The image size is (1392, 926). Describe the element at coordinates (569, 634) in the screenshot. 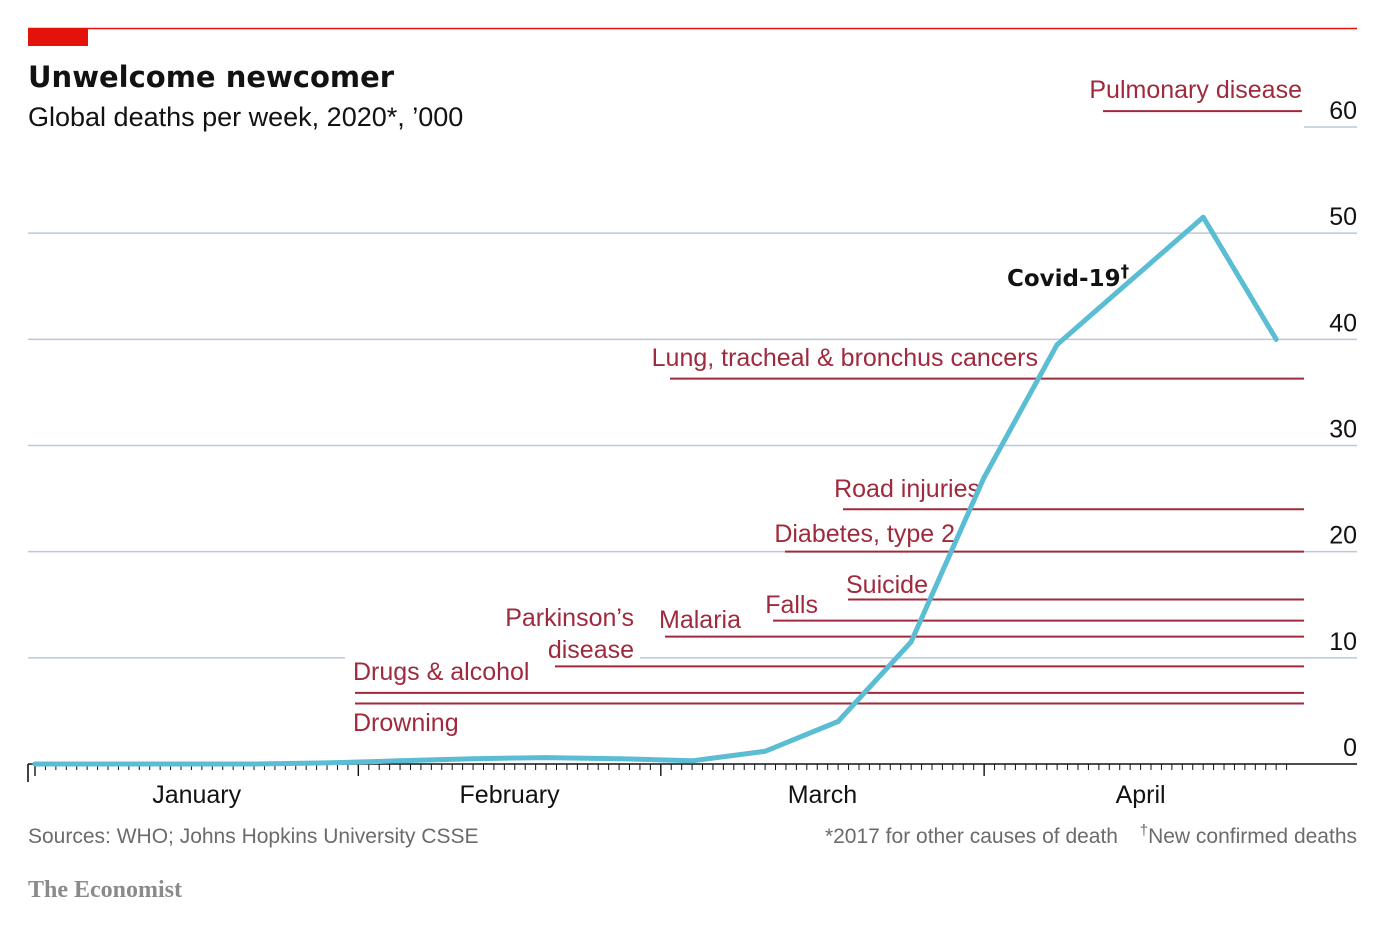

I see `reference-line-label: Parkinson’s disease` at that location.